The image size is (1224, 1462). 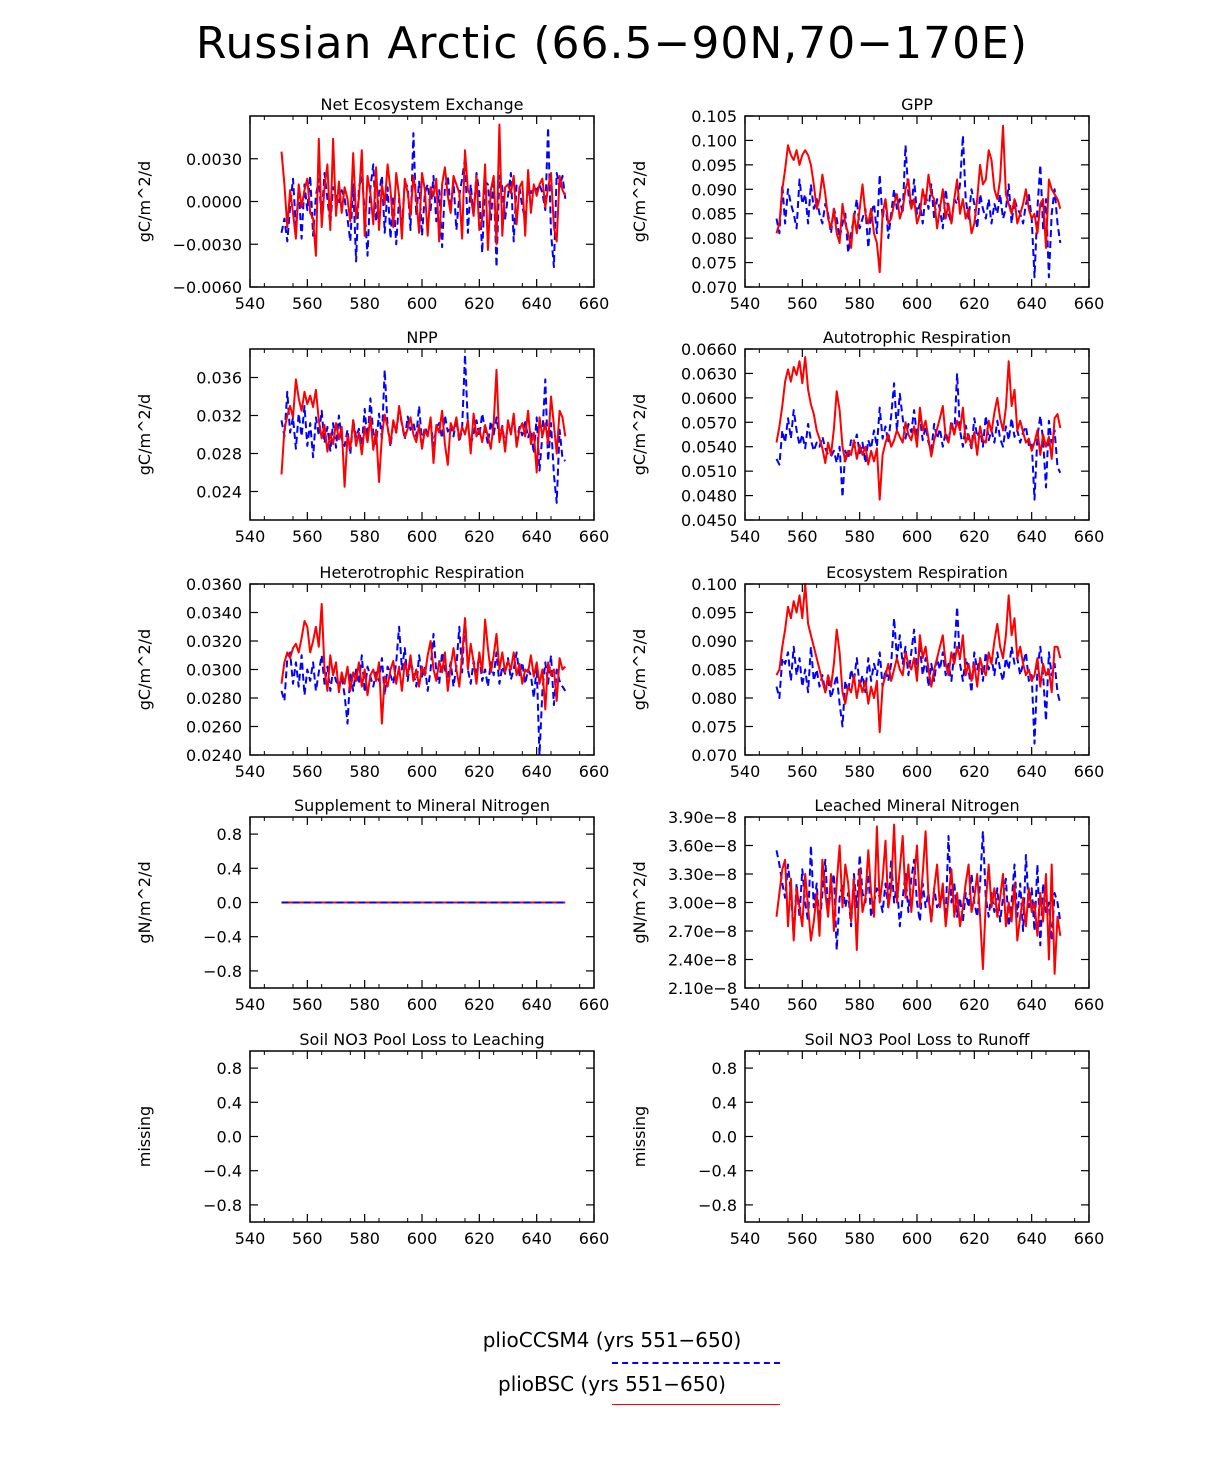 I want to click on y-tick-label: 0.0360, so click(x=214, y=584).